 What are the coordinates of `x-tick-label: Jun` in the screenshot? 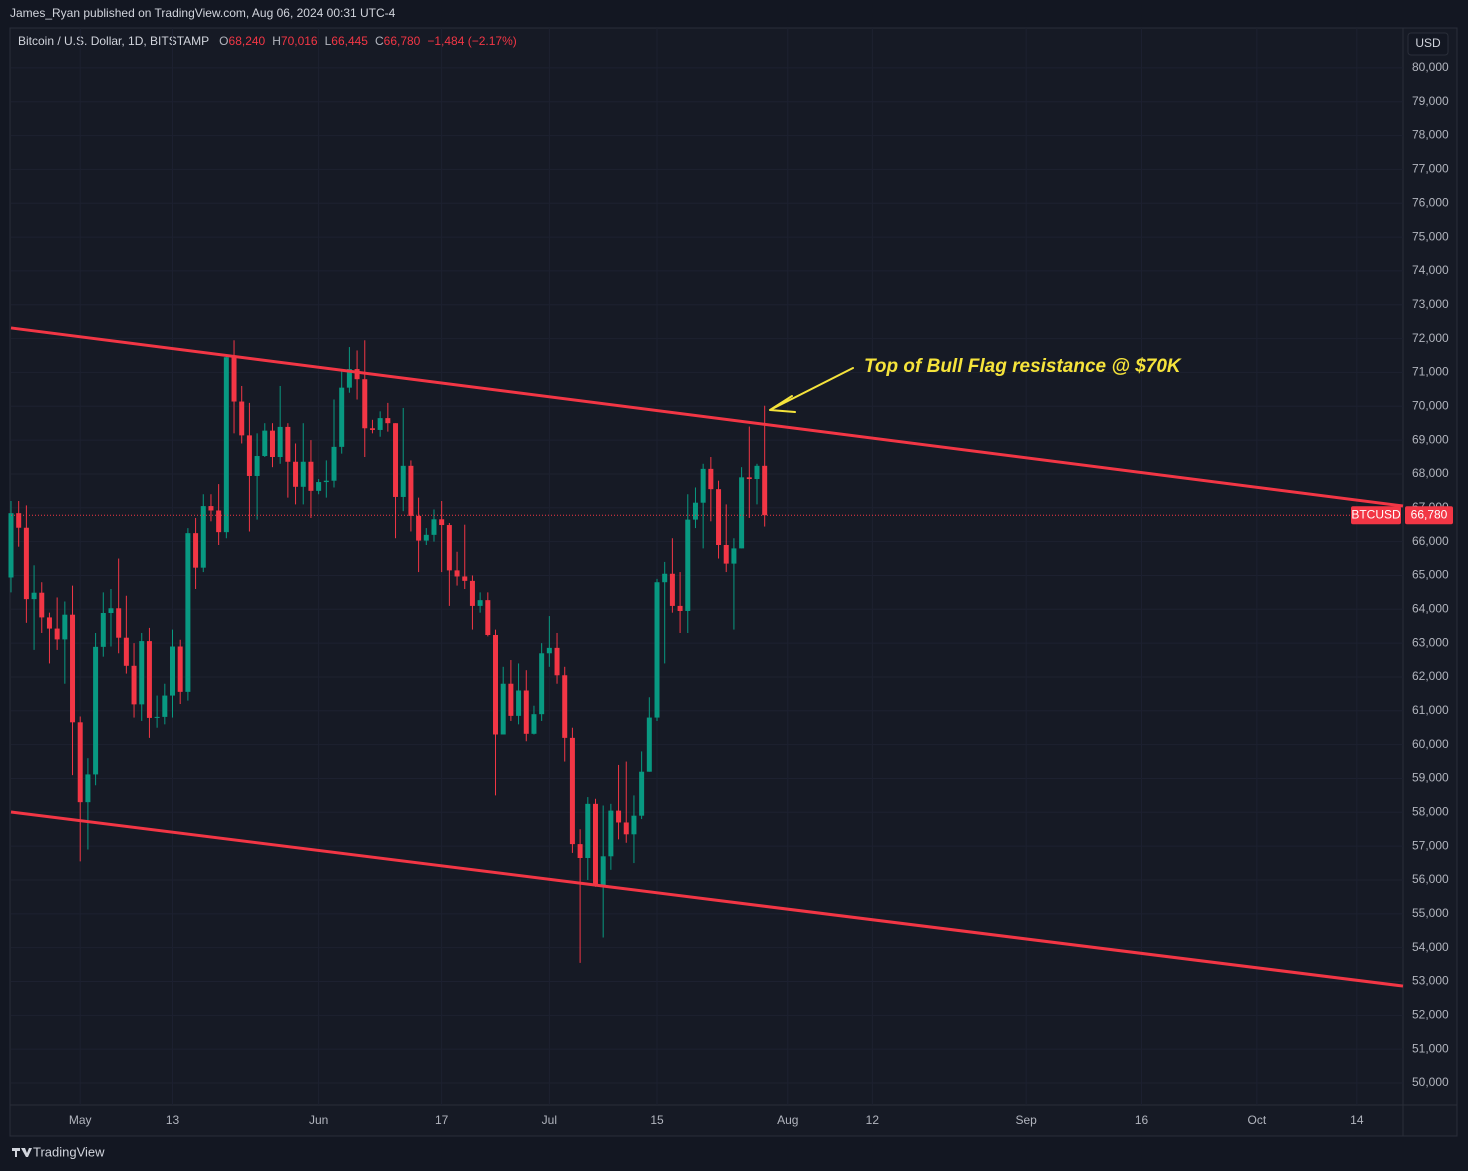 It's located at (318, 1120).